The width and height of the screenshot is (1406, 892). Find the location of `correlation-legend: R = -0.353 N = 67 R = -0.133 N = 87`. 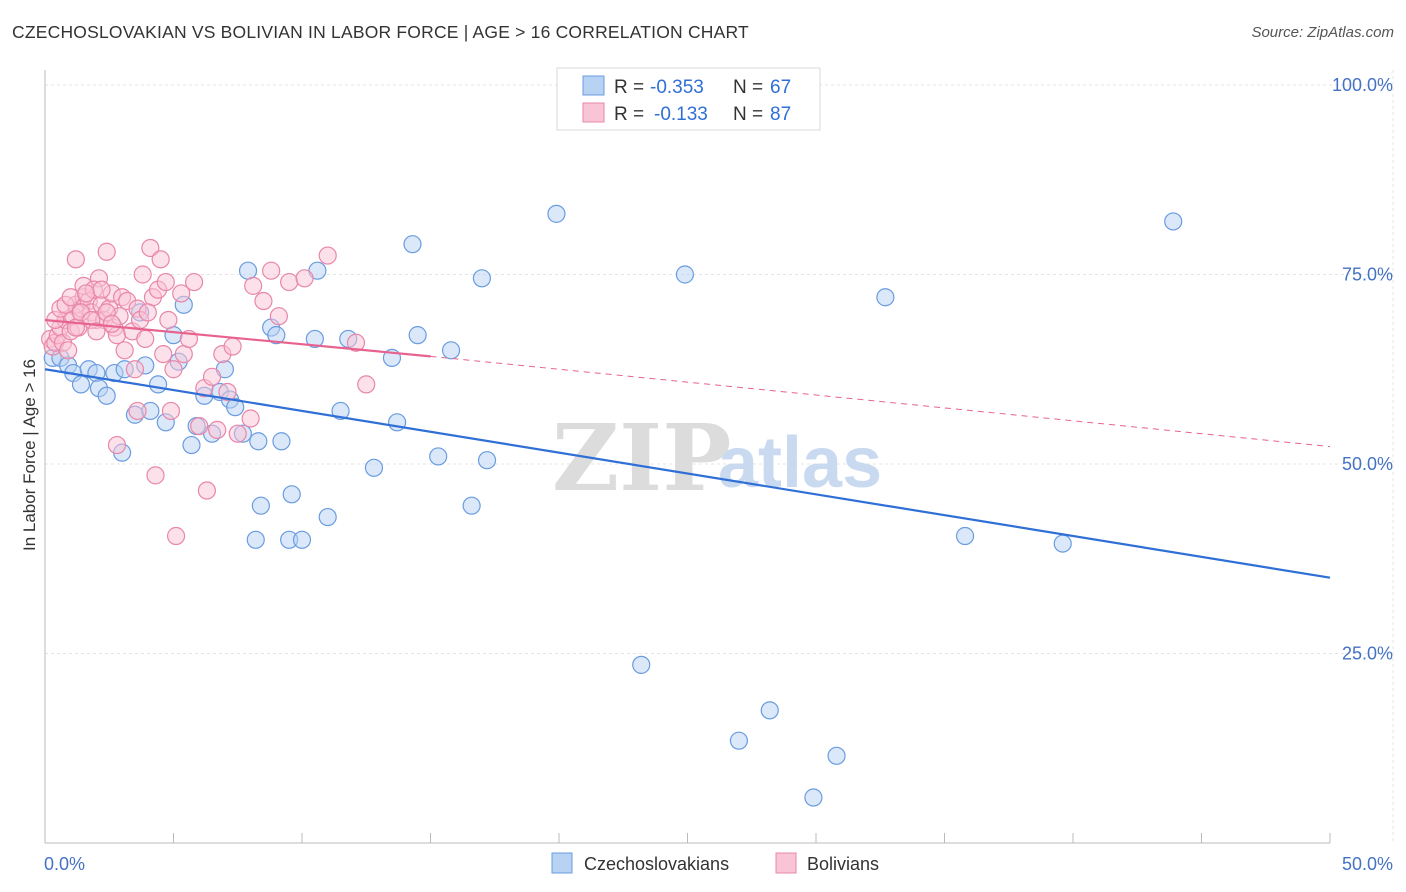

correlation-legend: R = -0.353 N = 67 R = -0.133 N = 87 is located at coordinates (688, 99).